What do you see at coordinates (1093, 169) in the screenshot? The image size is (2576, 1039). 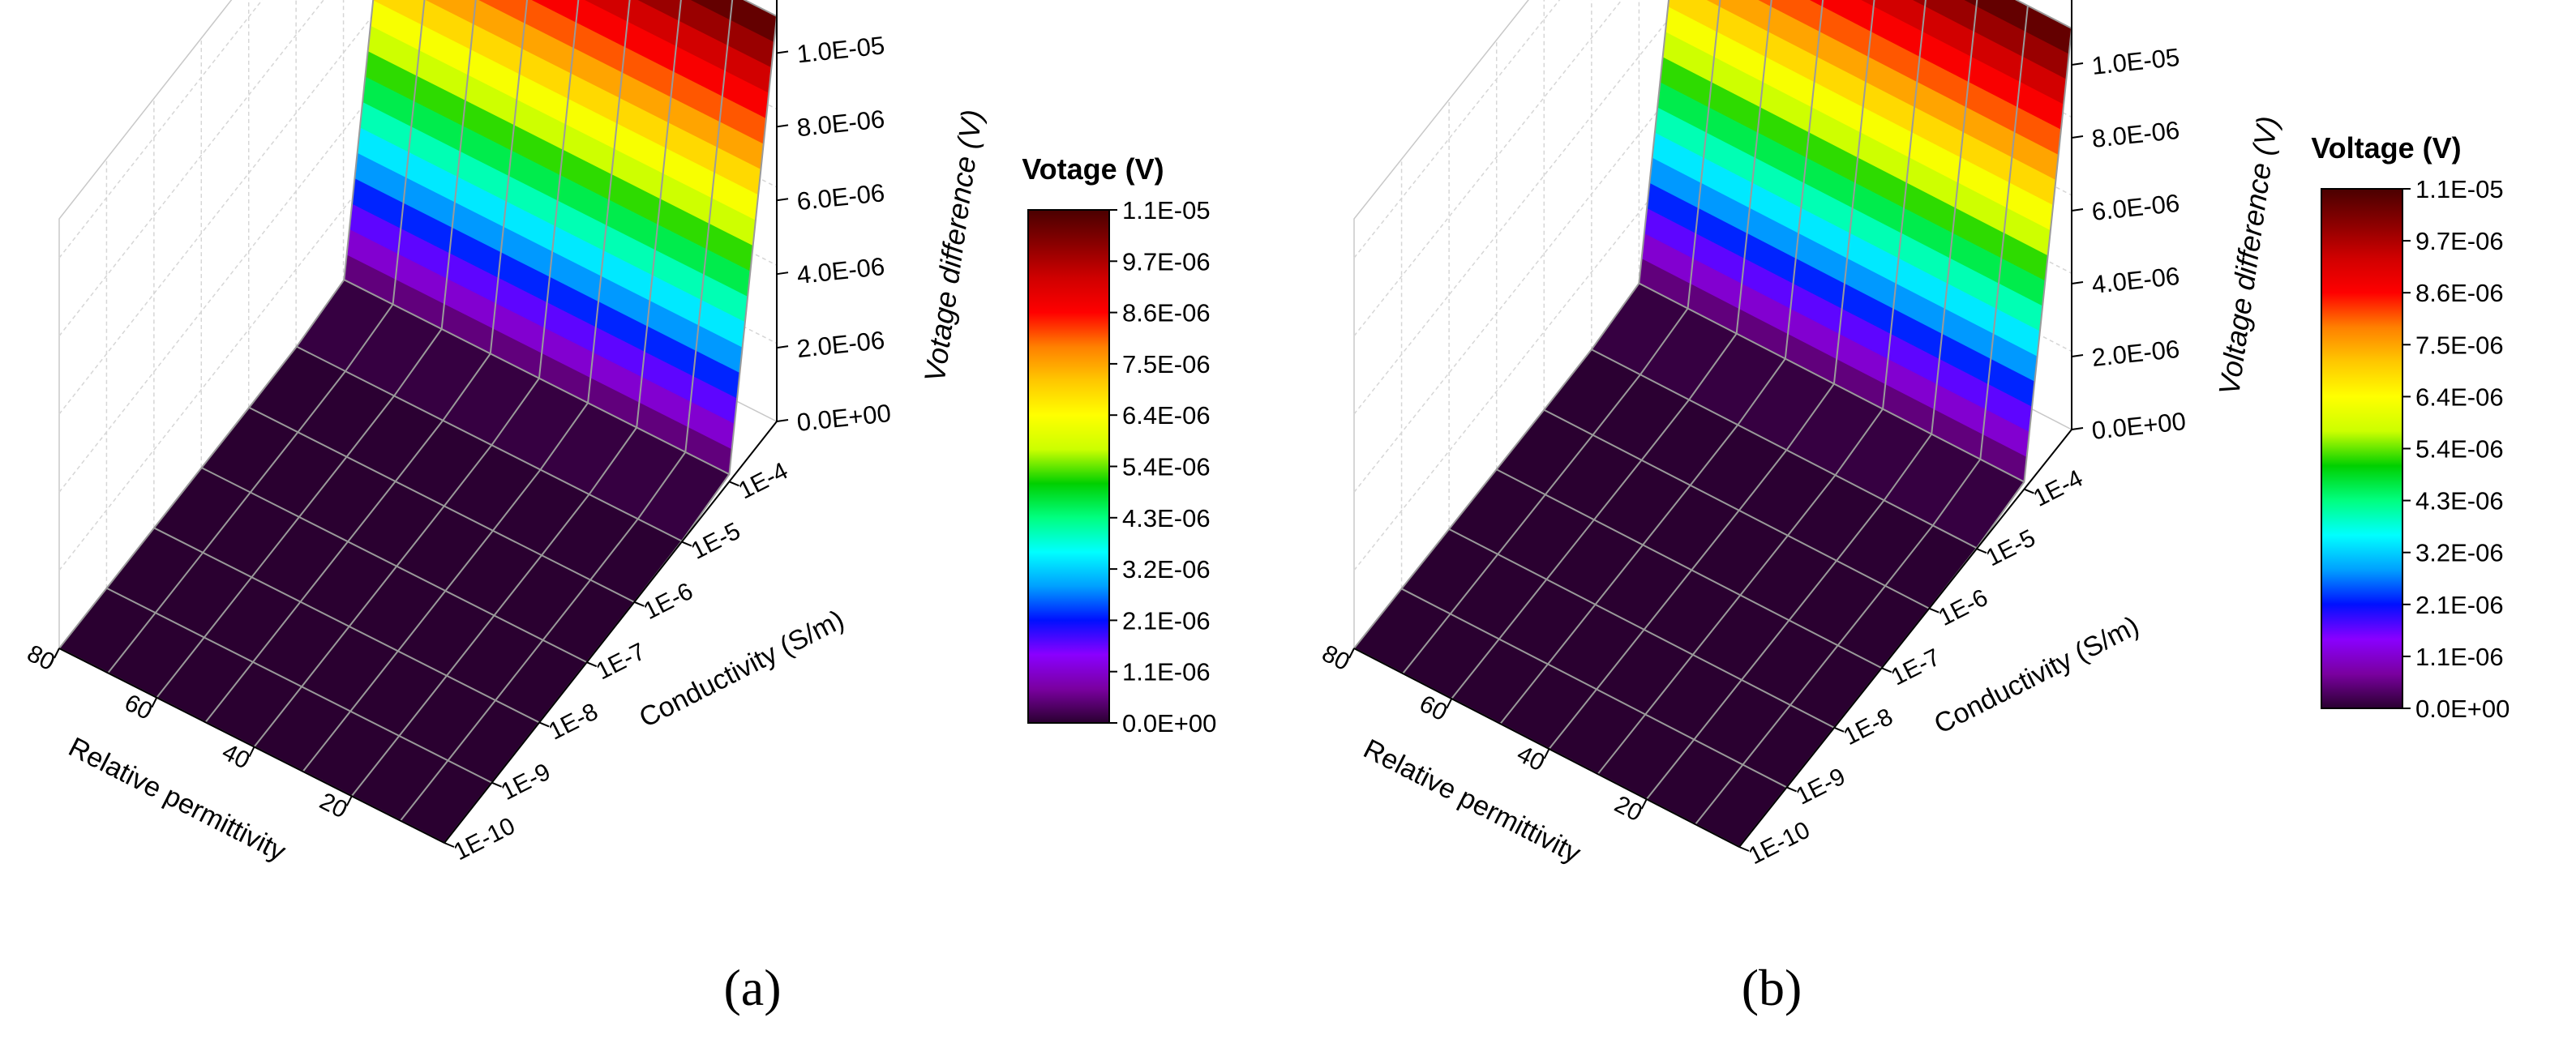 I see `colorbar-title: Votage (V)` at bounding box center [1093, 169].